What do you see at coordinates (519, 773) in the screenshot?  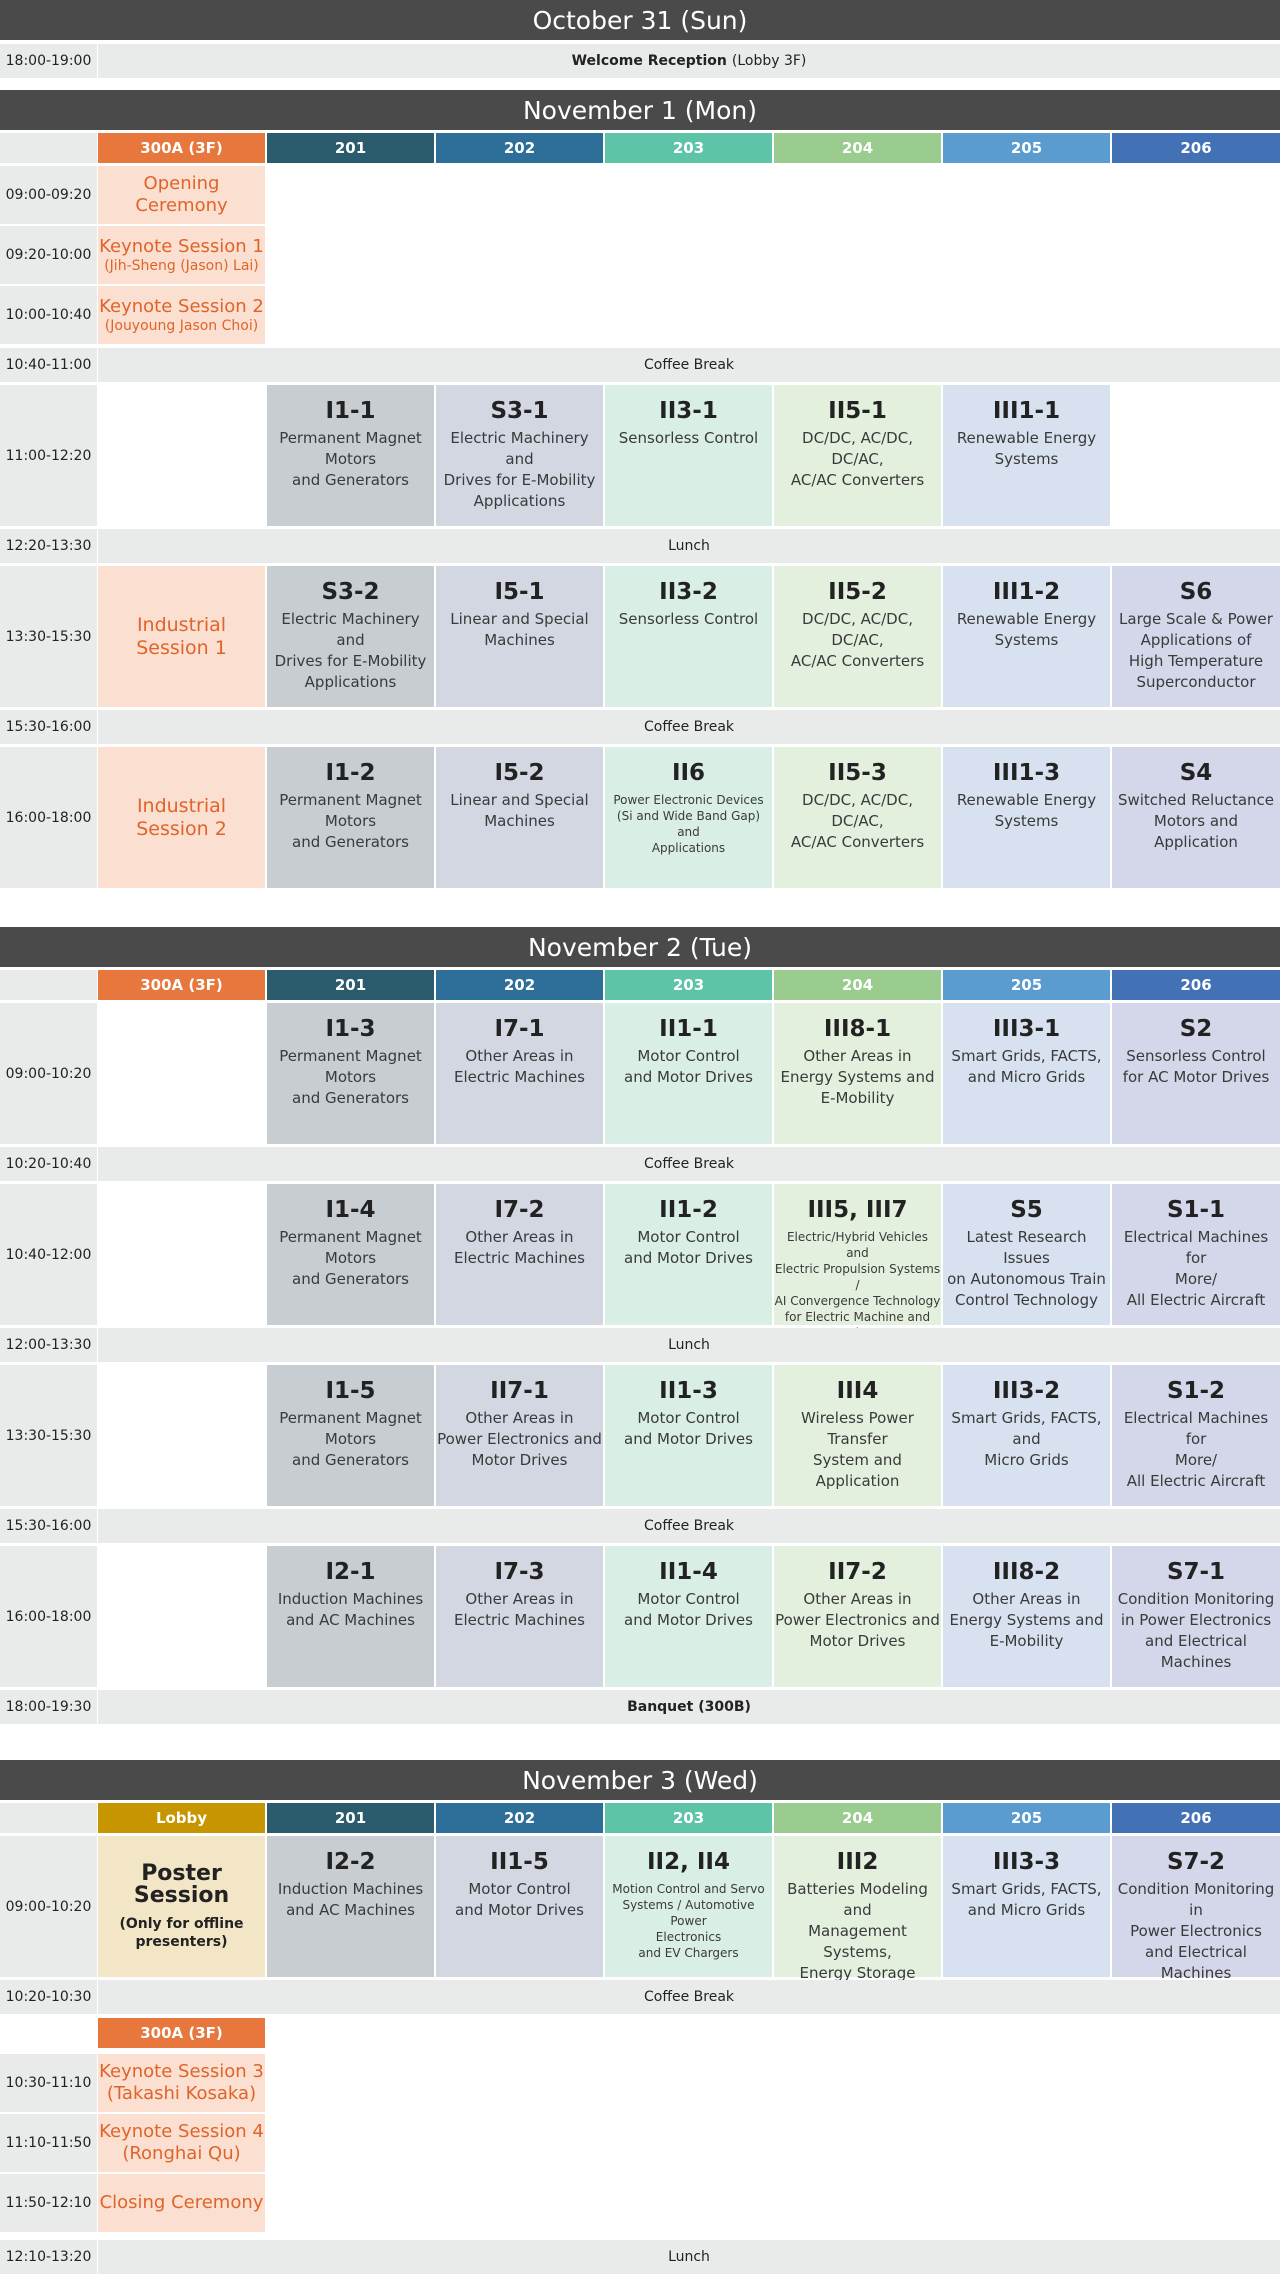 I see `session-code: I5-2` at bounding box center [519, 773].